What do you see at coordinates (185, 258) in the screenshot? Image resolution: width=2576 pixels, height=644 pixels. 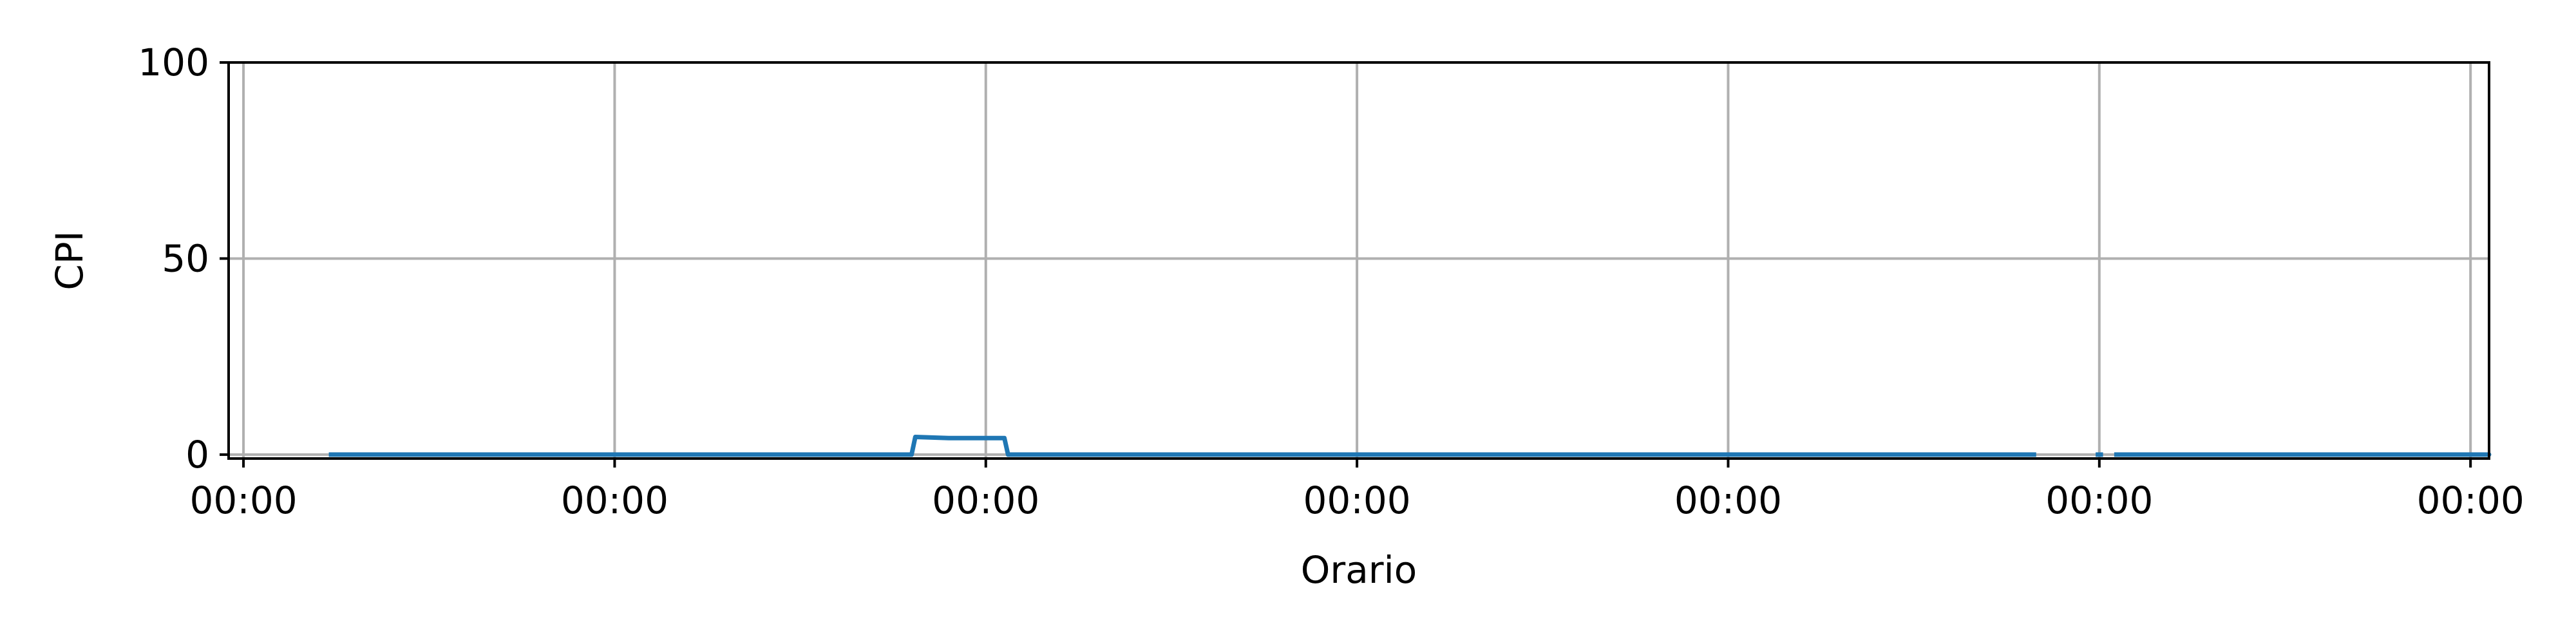 I see `y-tick-label: 50` at bounding box center [185, 258].